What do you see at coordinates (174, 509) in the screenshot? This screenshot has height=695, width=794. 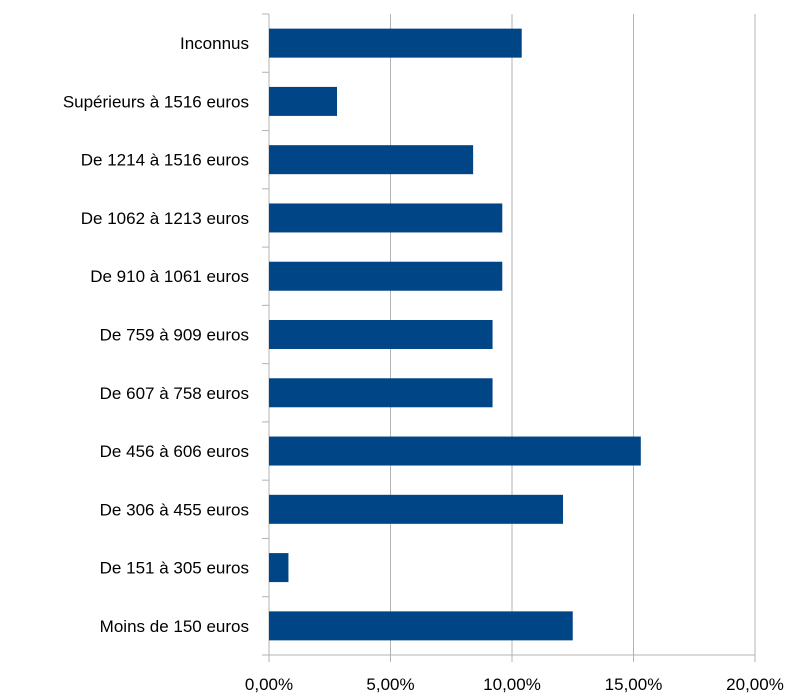 I see `category-label: De 306 à 455 euros` at bounding box center [174, 509].